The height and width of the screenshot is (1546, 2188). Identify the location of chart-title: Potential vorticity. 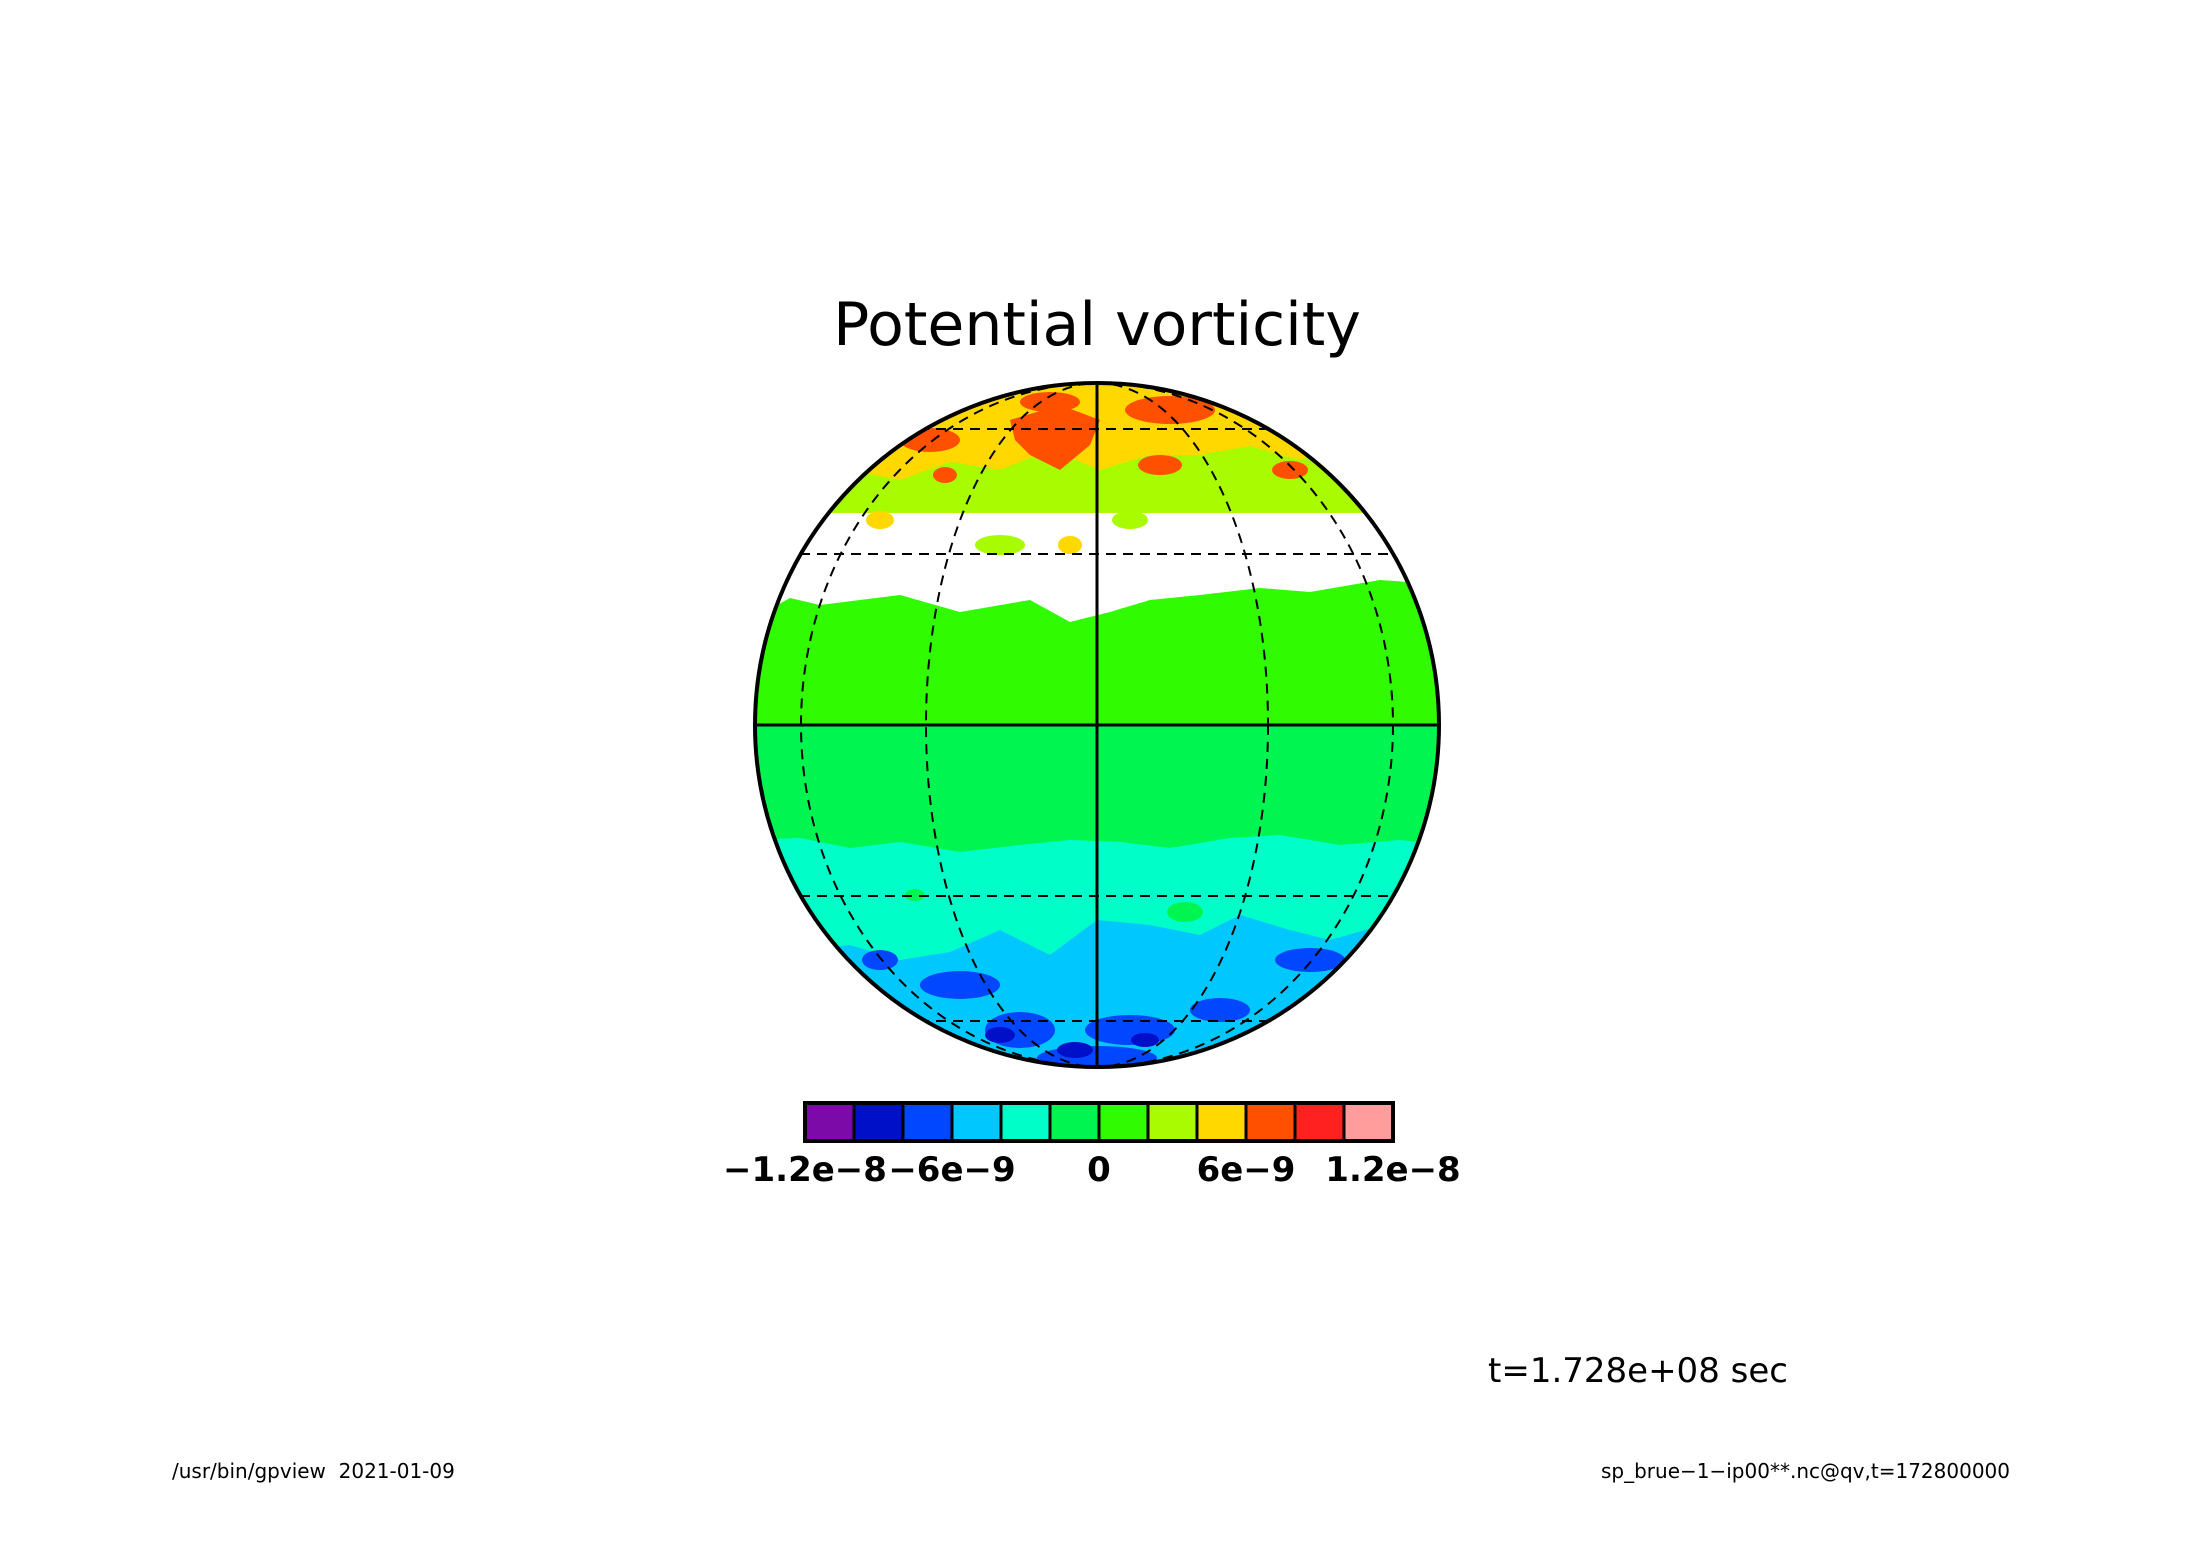
(1097, 325).